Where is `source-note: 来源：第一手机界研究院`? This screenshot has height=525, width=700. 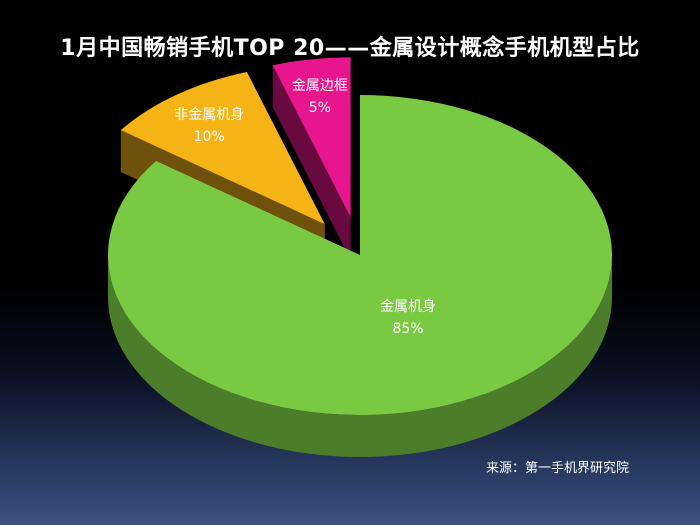 source-note: 来源：第一手机界研究院 is located at coordinates (558, 468).